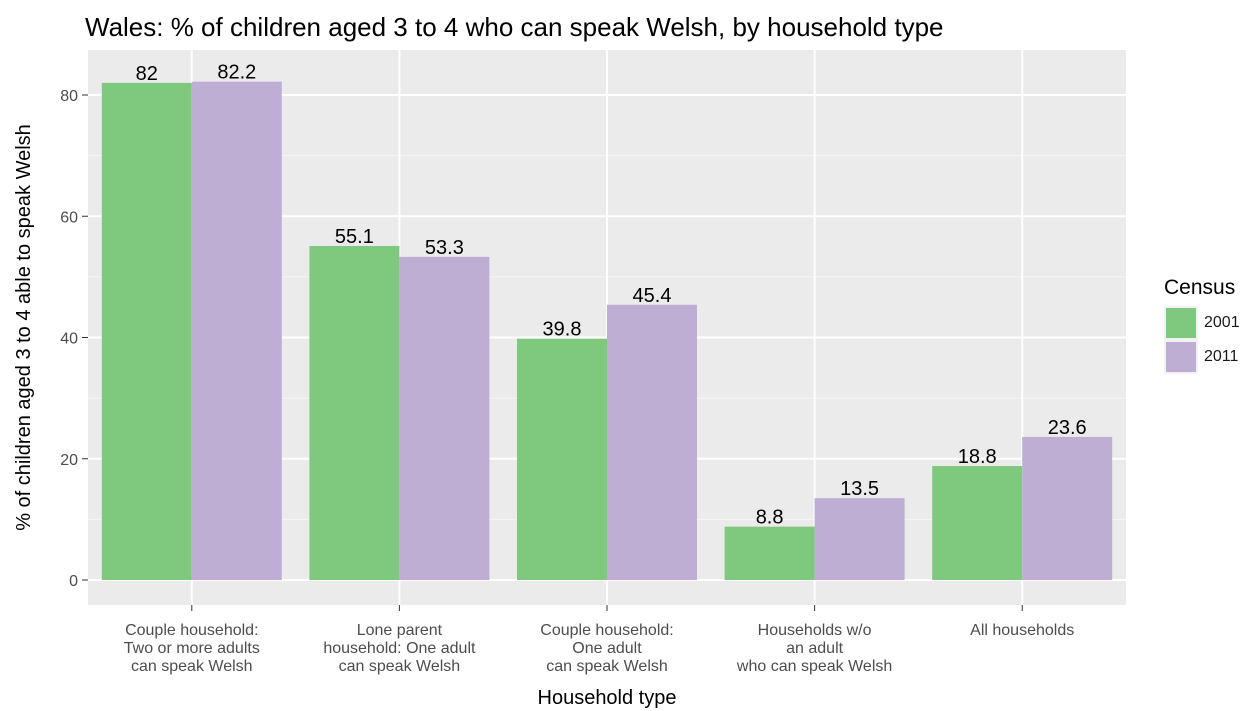 The image size is (1253, 711). Describe the element at coordinates (1067, 428) in the screenshot. I see `data-label-2011: 23.6` at that location.